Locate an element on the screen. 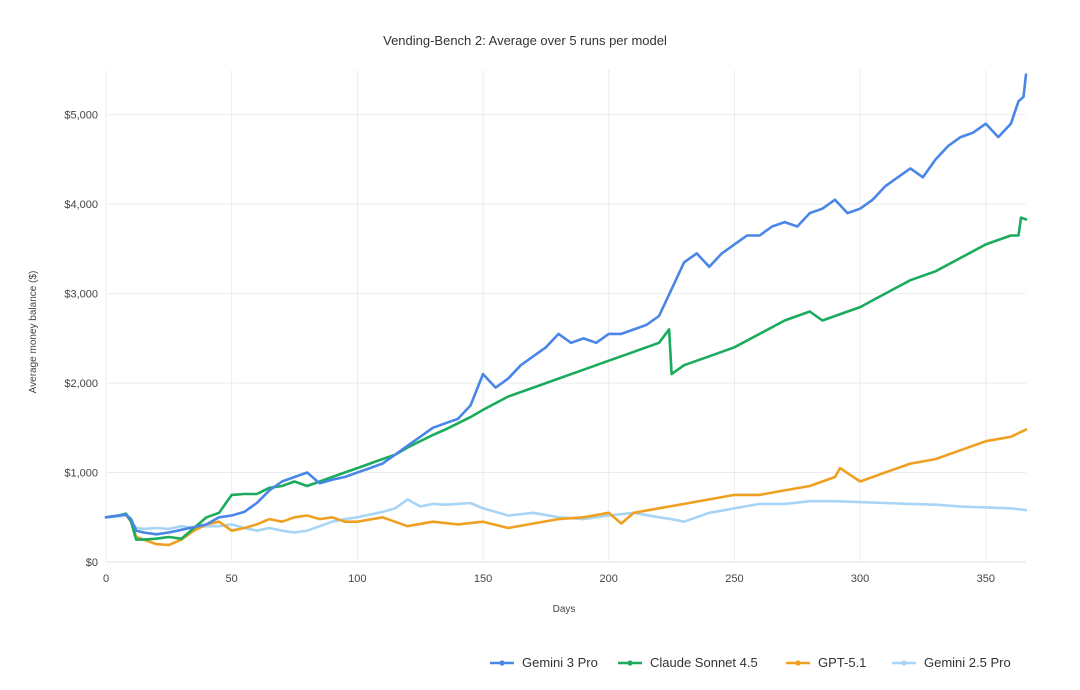  legend-item-gpt-5-1: GPT-5.1 is located at coordinates (826, 662).